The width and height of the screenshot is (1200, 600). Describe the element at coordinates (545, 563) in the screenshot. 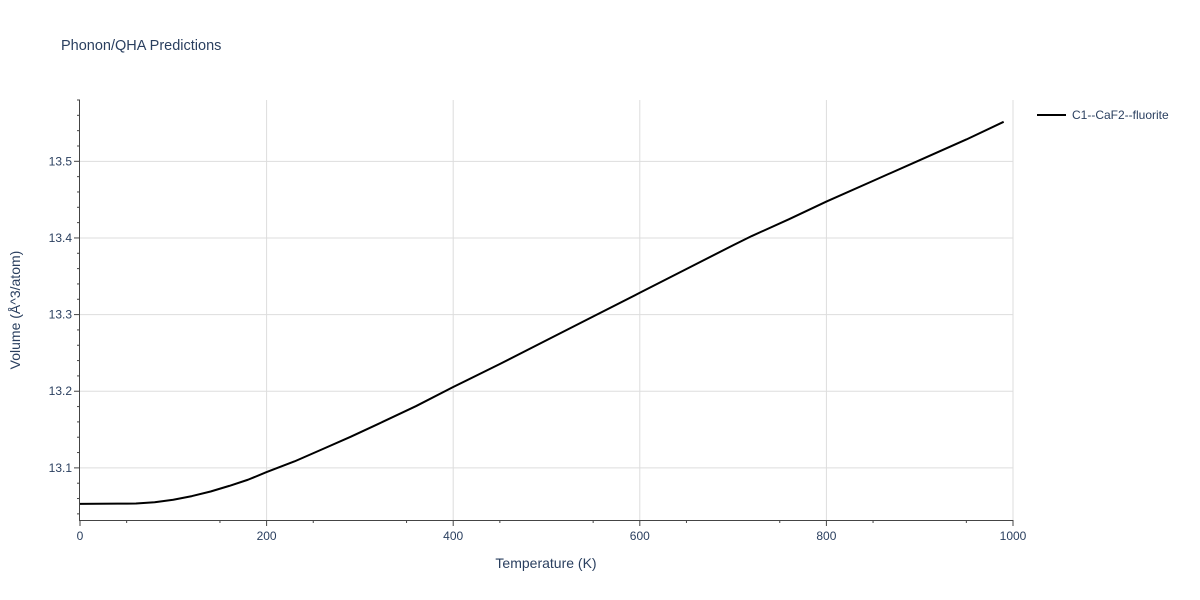

I see `x-axis-title: Temperature (K)` at that location.